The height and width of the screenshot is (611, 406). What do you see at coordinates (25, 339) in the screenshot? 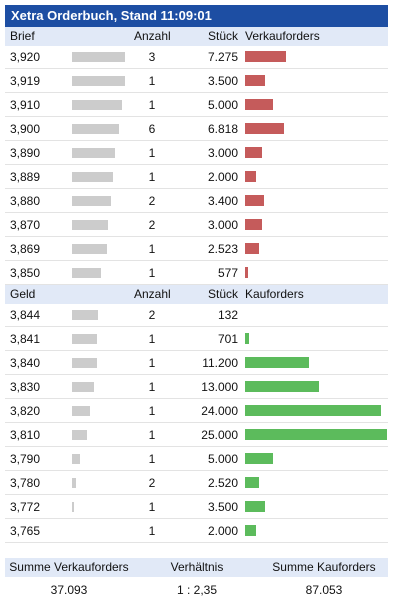
I see `price-cell: 3,841` at bounding box center [25, 339].